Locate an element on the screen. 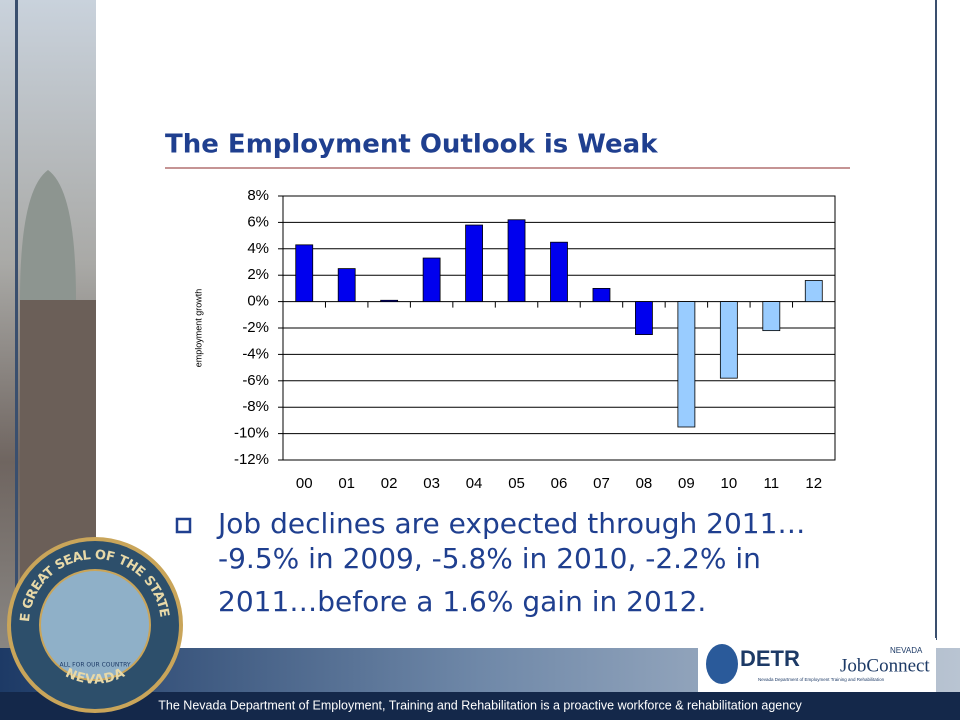  y-tick-label: -4% is located at coordinates (255, 353).